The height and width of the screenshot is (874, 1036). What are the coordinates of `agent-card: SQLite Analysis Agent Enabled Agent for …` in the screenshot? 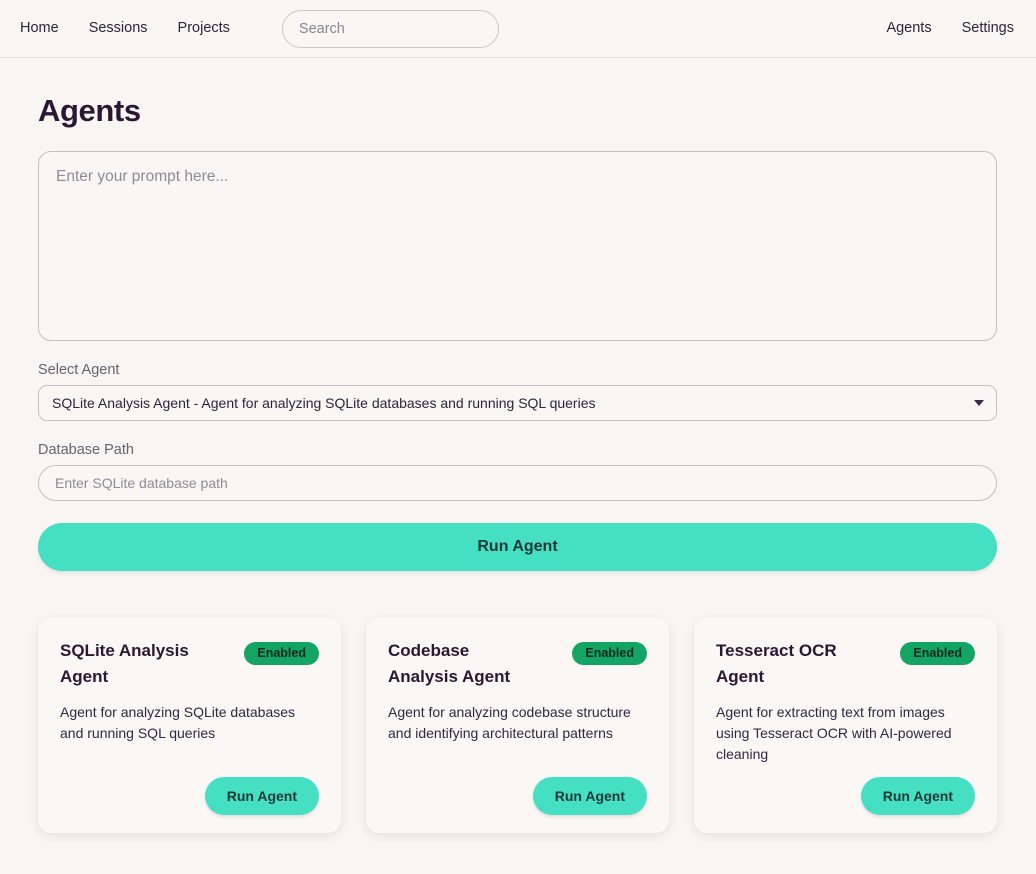 It's located at (189, 726).